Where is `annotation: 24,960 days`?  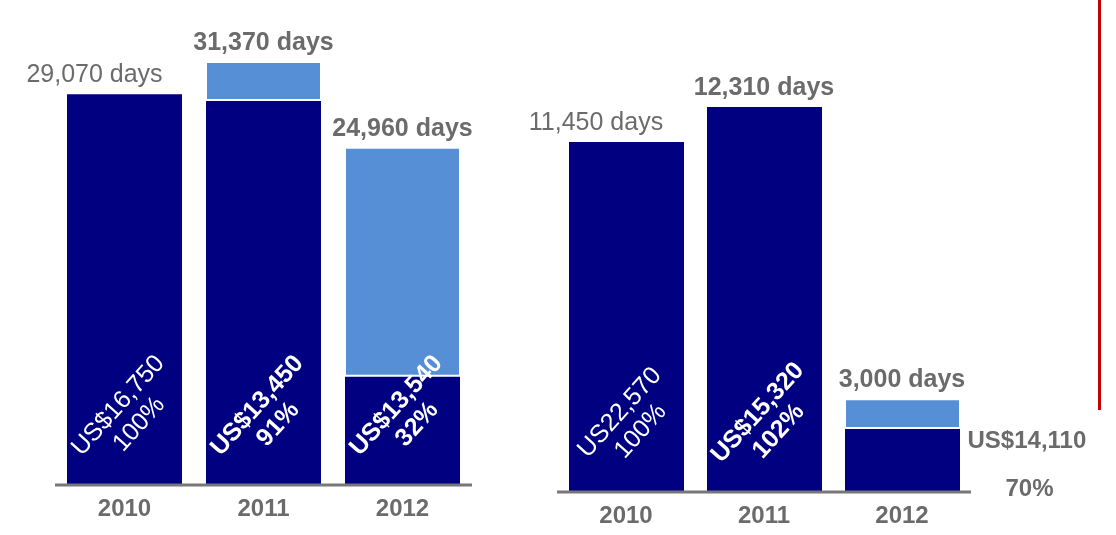 annotation: 24,960 days is located at coordinates (402, 126).